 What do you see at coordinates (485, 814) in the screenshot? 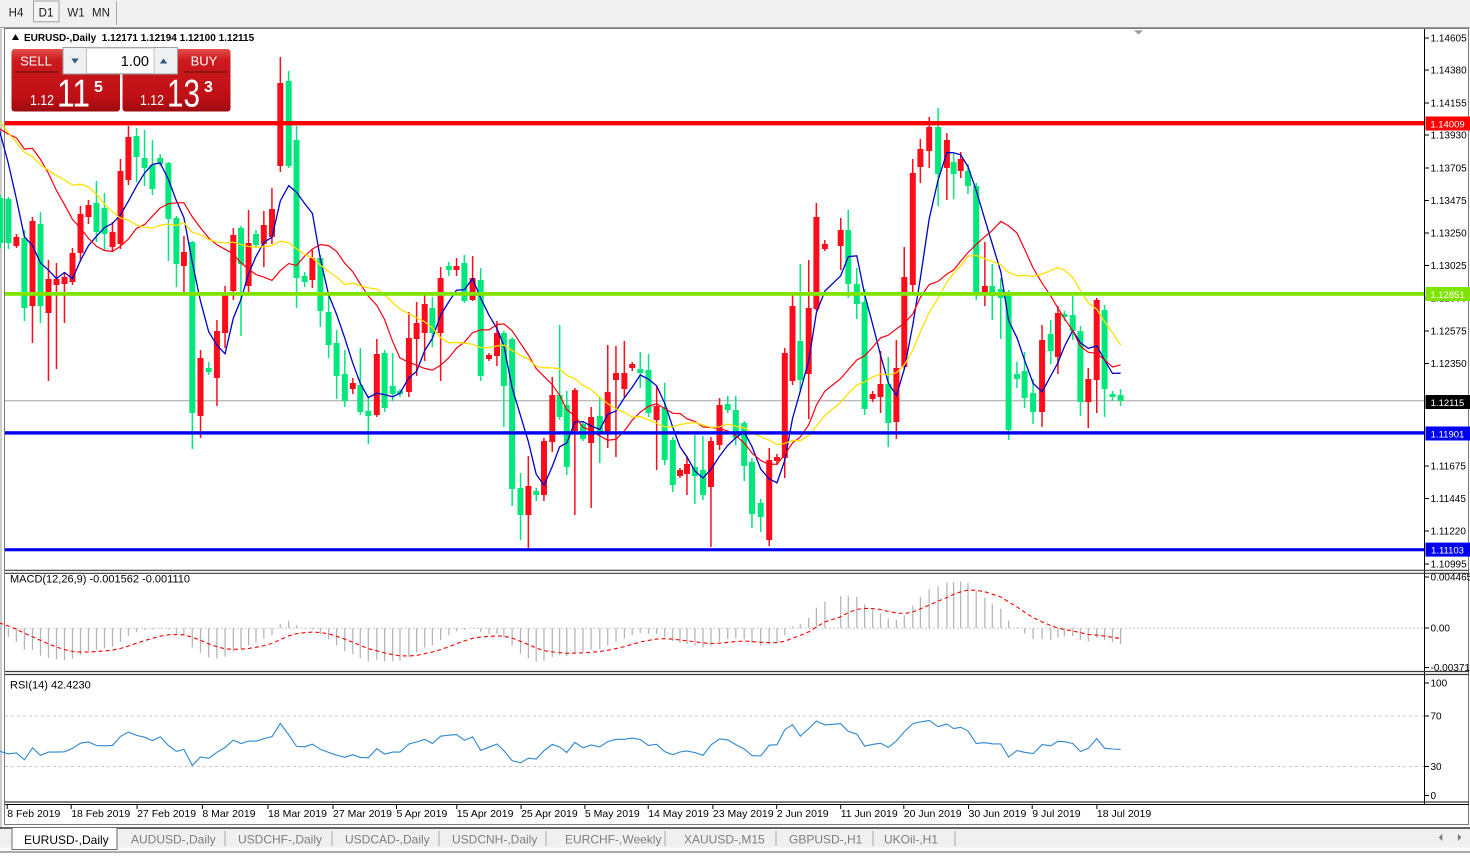
I see `svg-text: 15 Apr 2019` at bounding box center [485, 814].